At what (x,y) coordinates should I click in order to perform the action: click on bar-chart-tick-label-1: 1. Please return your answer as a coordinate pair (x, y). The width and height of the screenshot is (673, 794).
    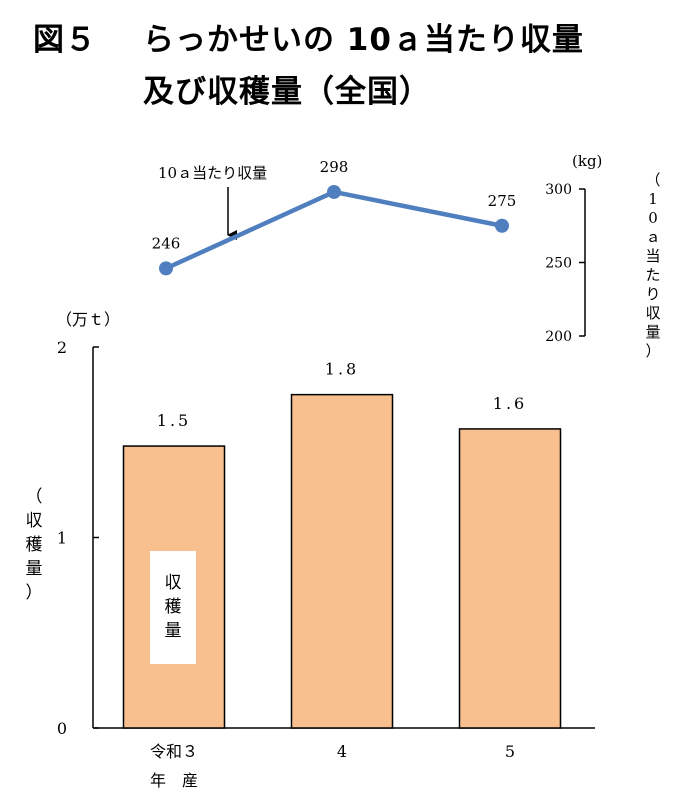
    Looking at the image, I should click on (62, 538).